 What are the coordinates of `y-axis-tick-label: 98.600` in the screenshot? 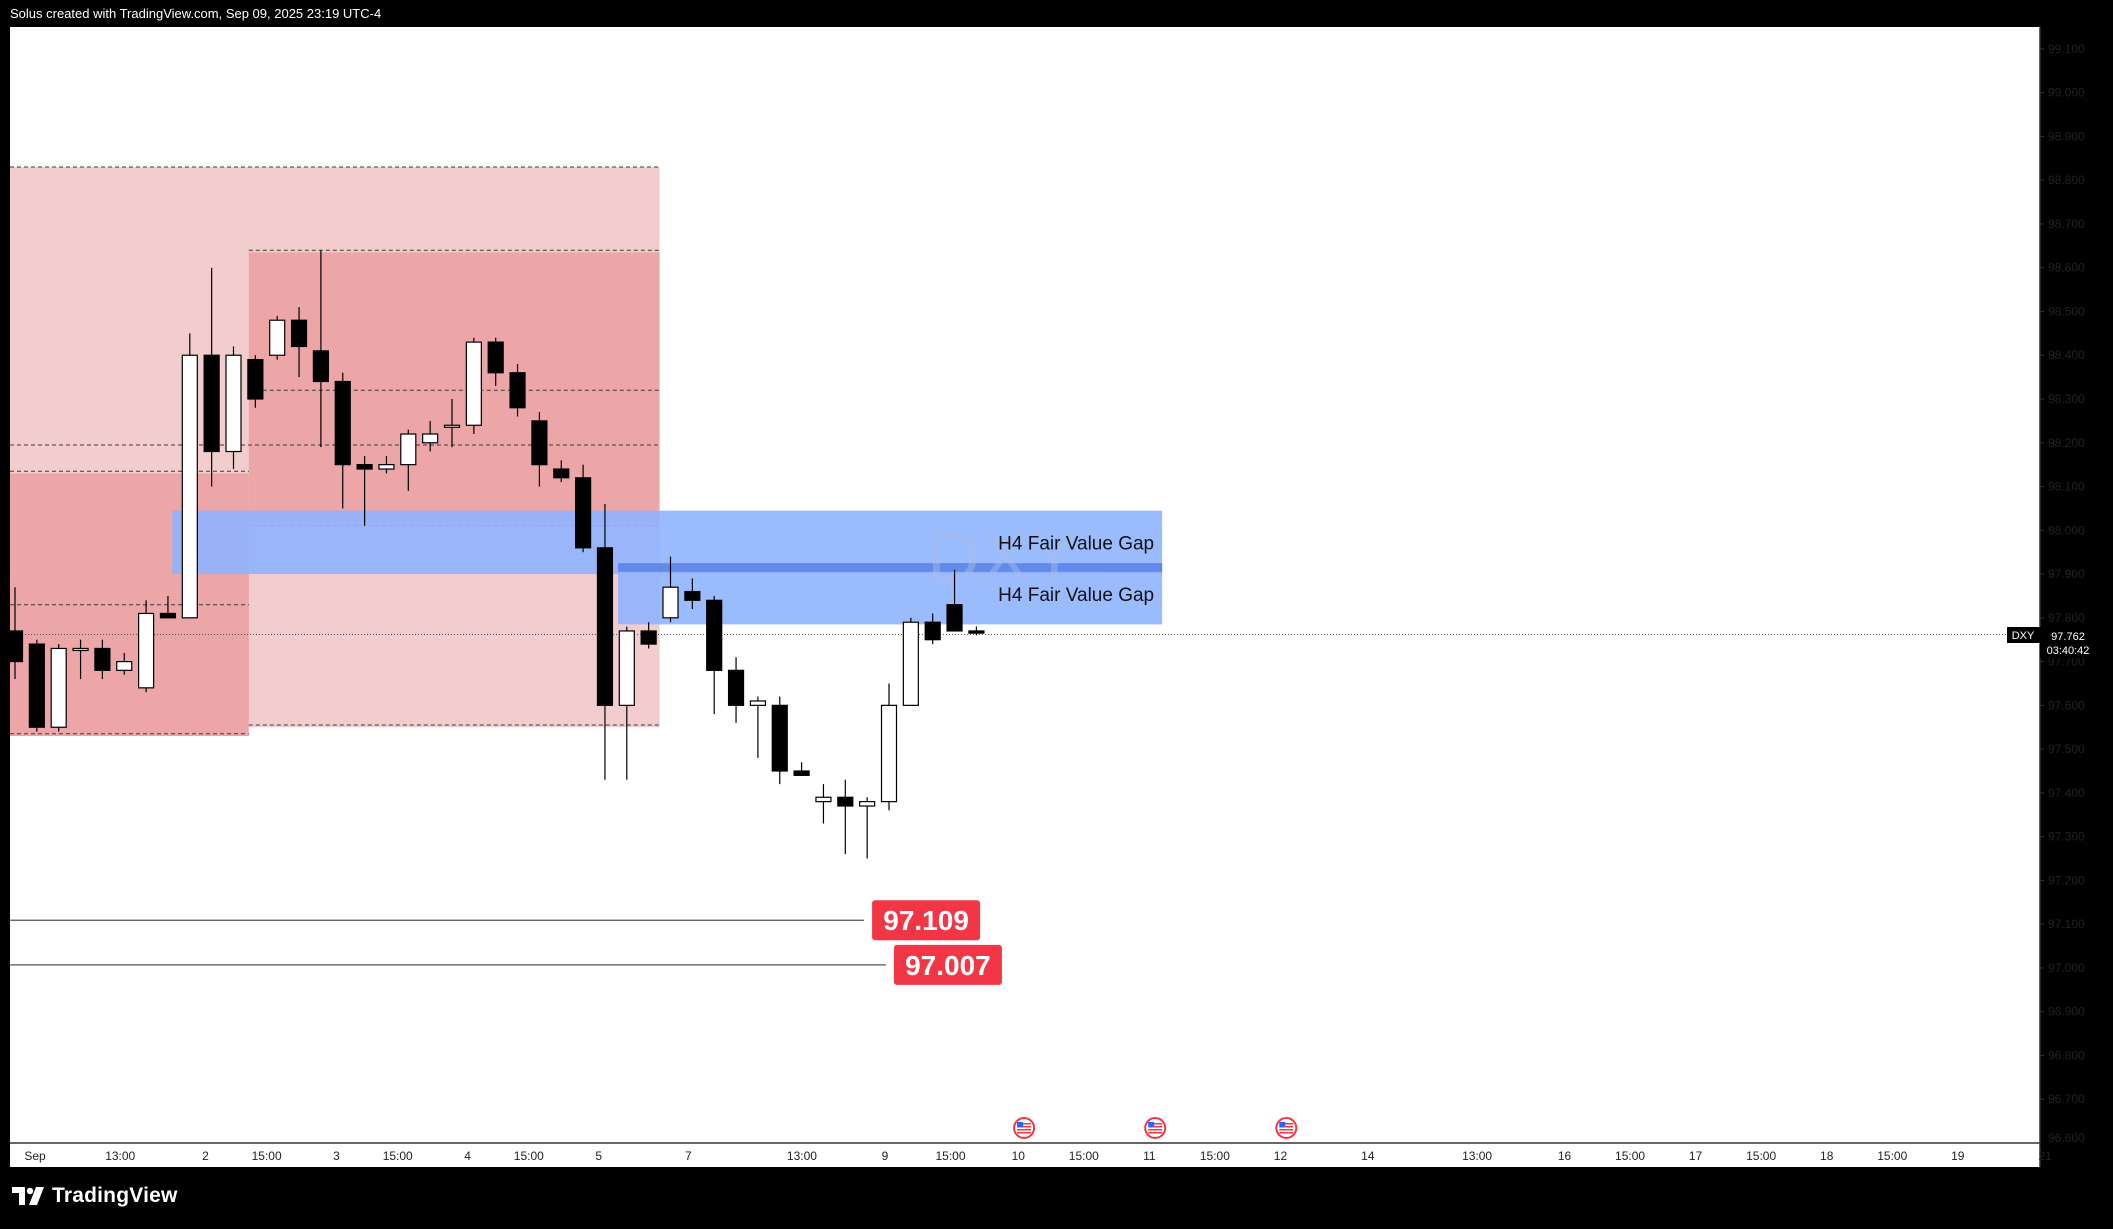 It's located at (2066, 268).